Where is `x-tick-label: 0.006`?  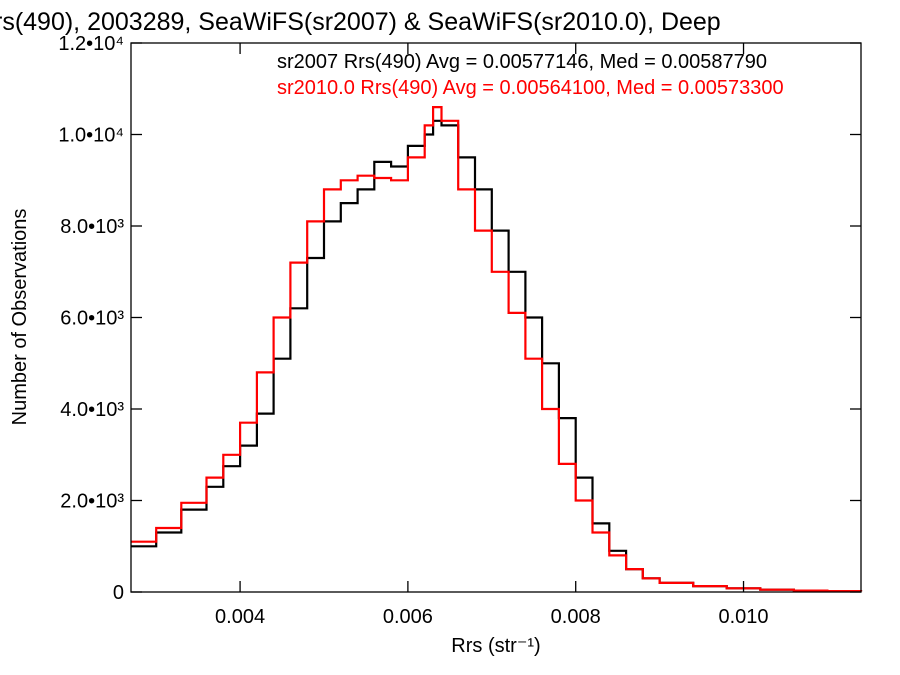 x-tick-label: 0.006 is located at coordinates (408, 617).